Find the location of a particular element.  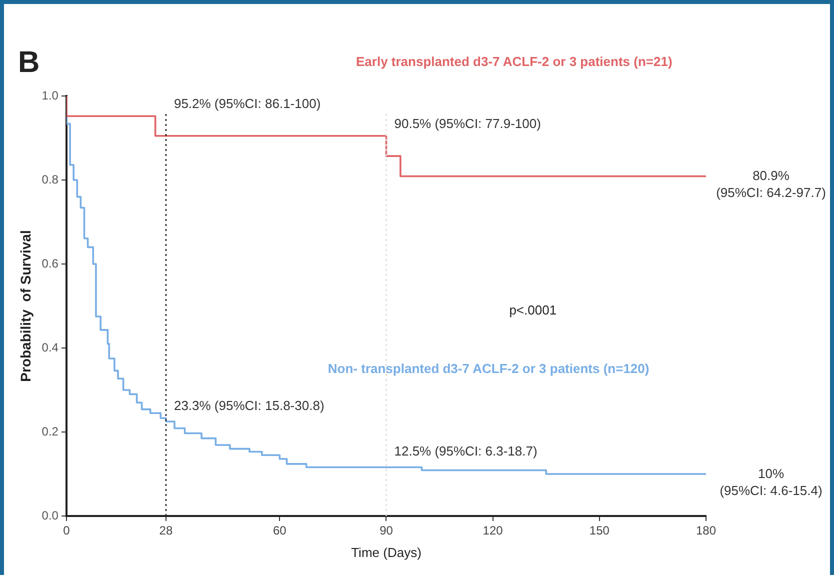

annotation: p<.0001 is located at coordinates (533, 310).